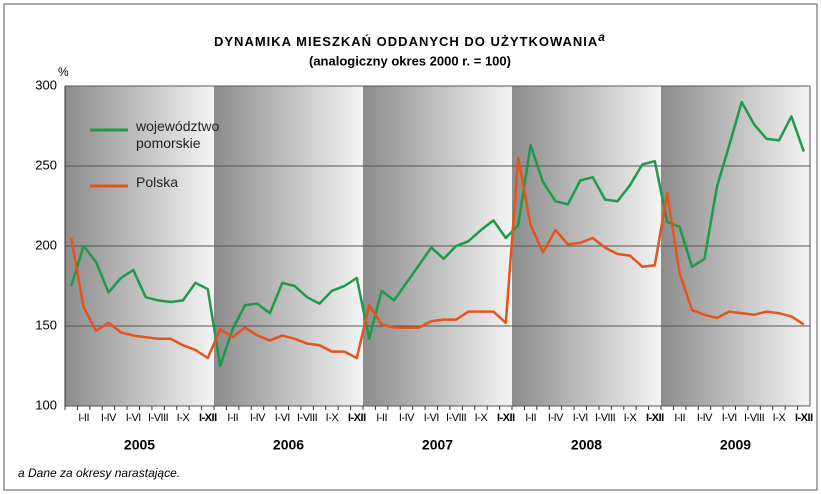 The image size is (821, 494). Describe the element at coordinates (288, 445) in the screenshot. I see `year-label: 2006` at that location.